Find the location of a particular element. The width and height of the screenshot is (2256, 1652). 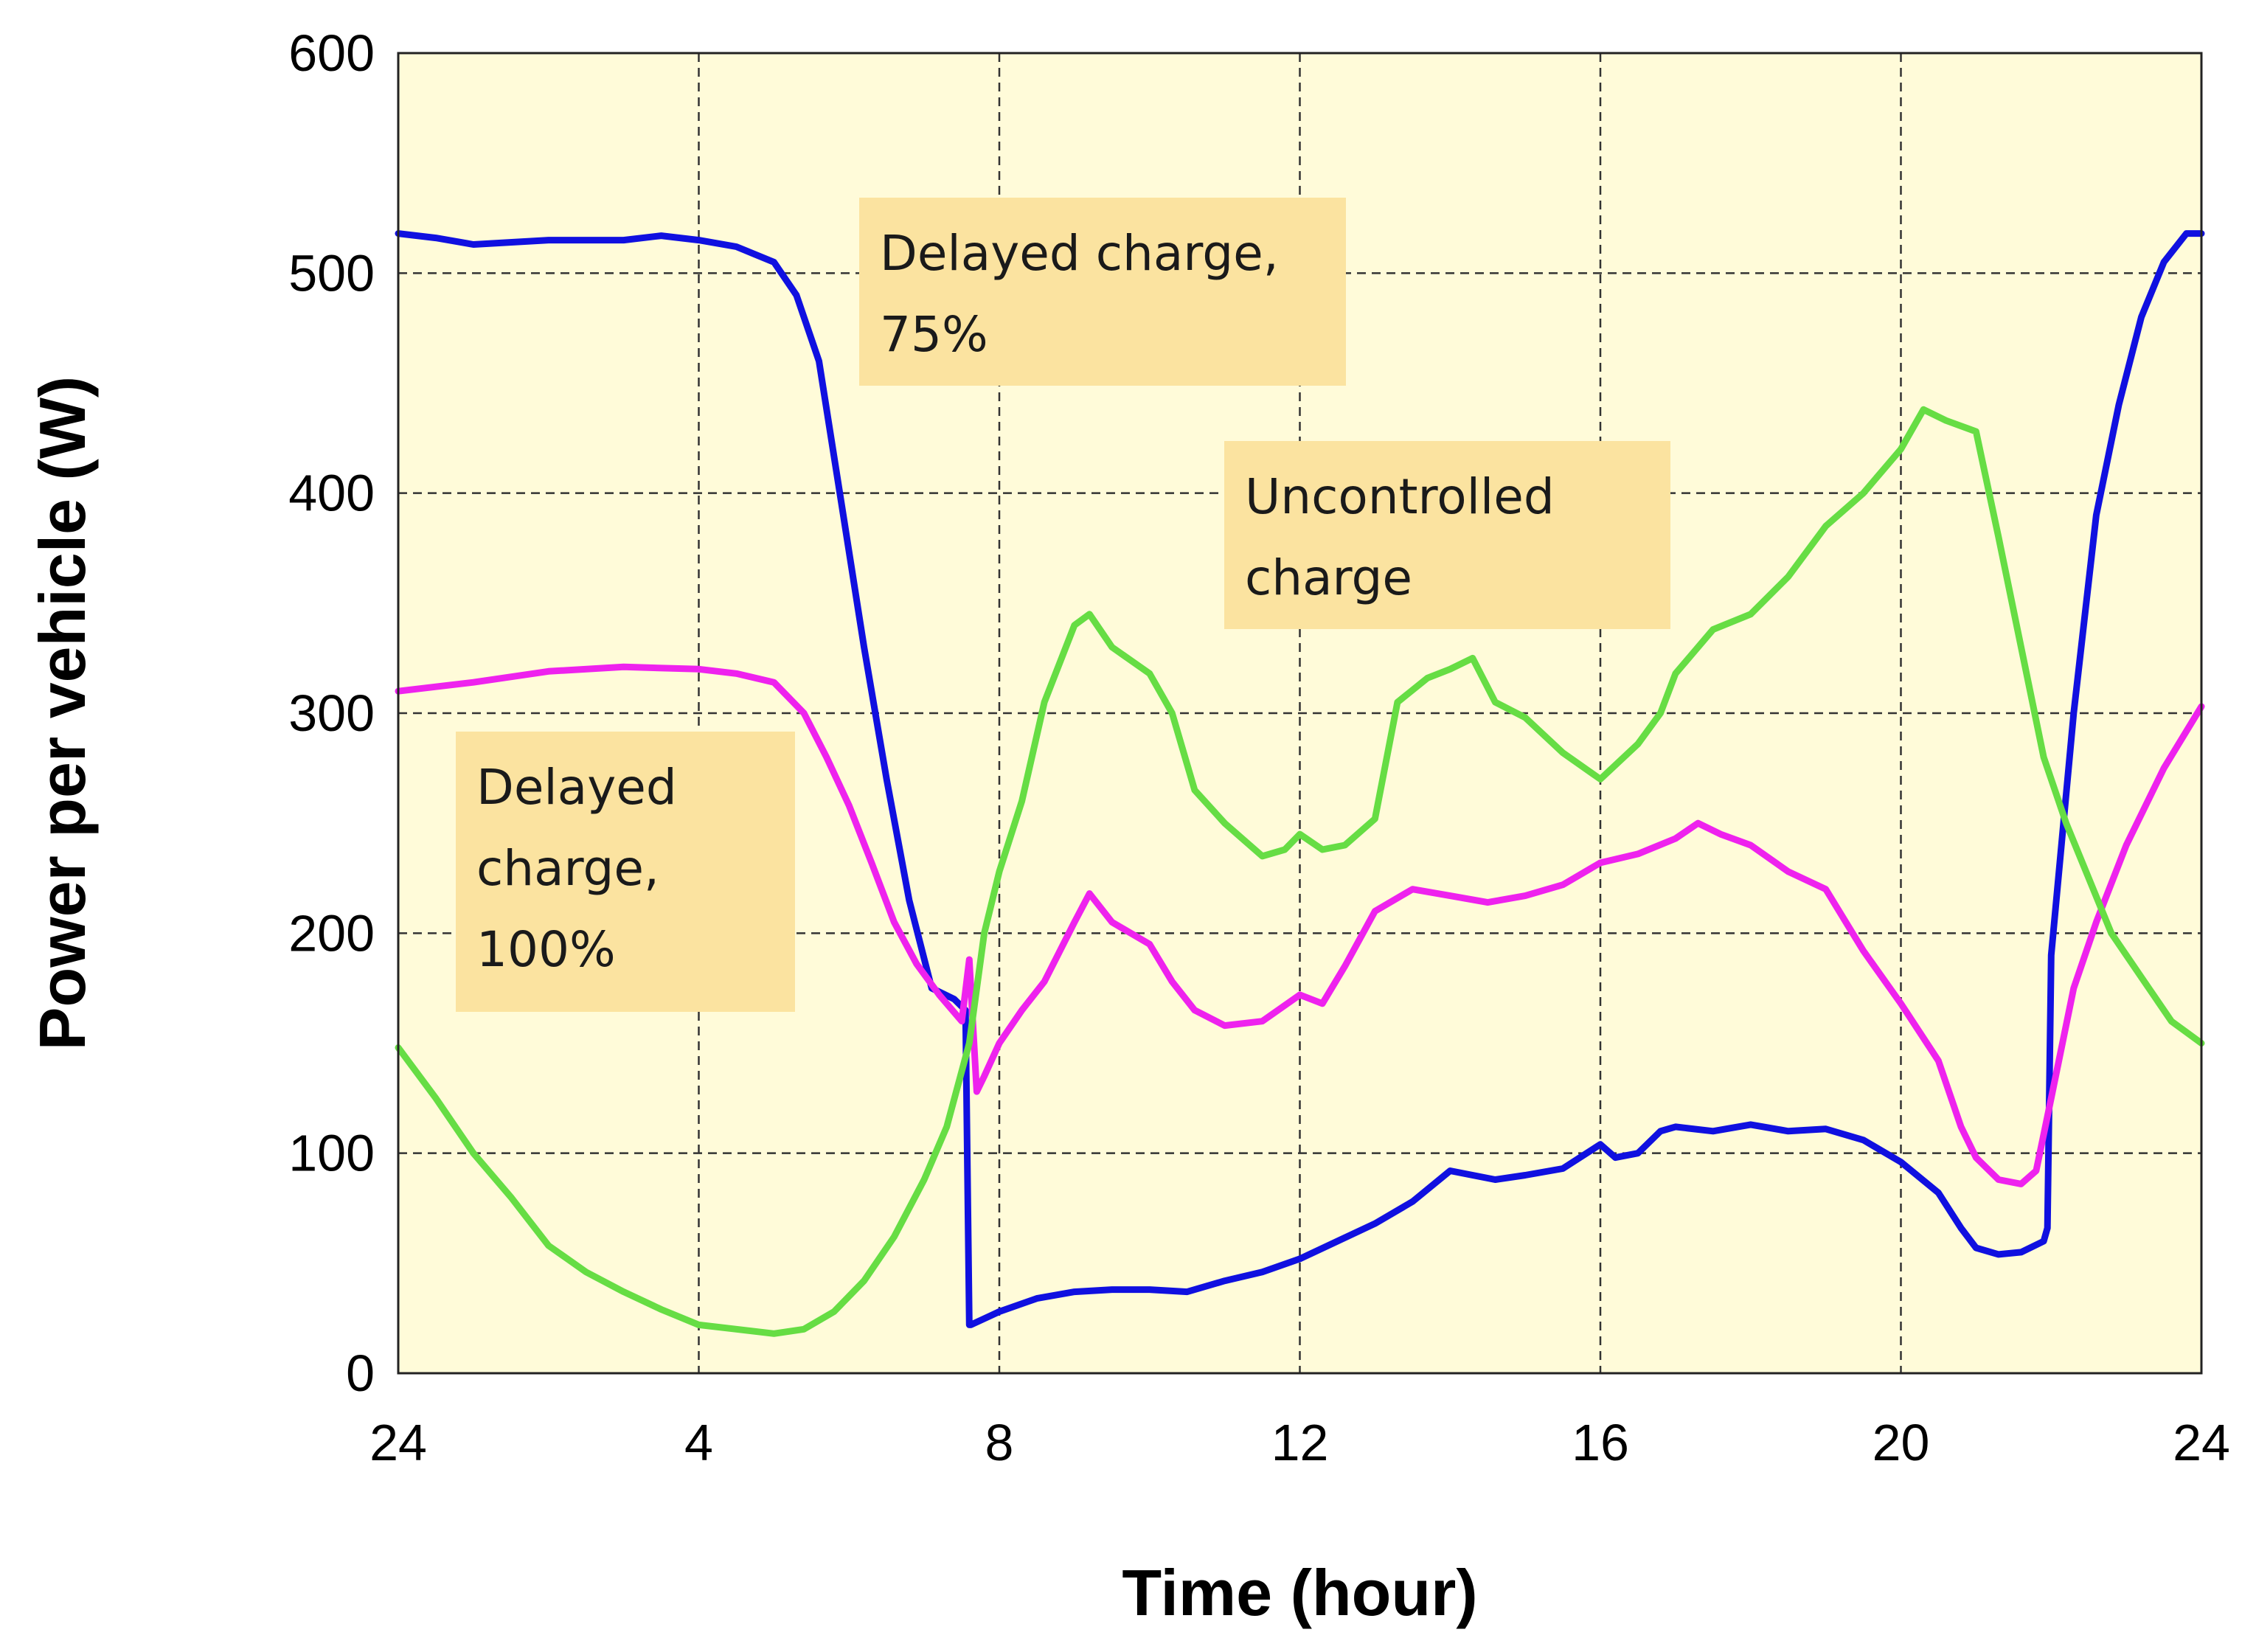

y-tick-labels: 0 100 200 300 400 500 600 is located at coordinates (332, 713).